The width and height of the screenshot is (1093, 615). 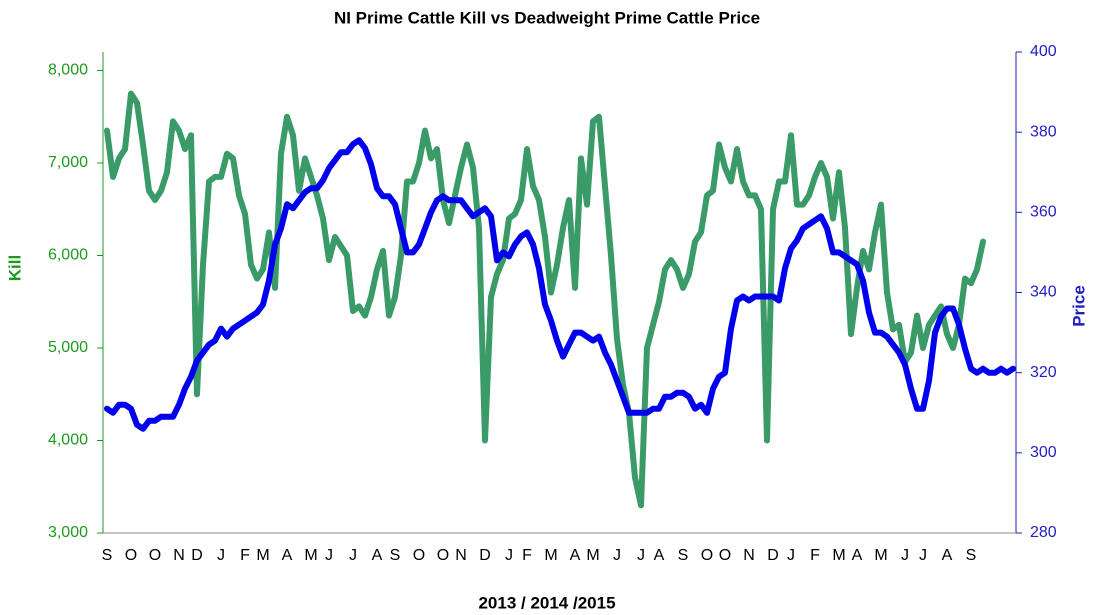 What do you see at coordinates (1043, 292) in the screenshot?
I see `y2-tick-label: 340` at bounding box center [1043, 292].